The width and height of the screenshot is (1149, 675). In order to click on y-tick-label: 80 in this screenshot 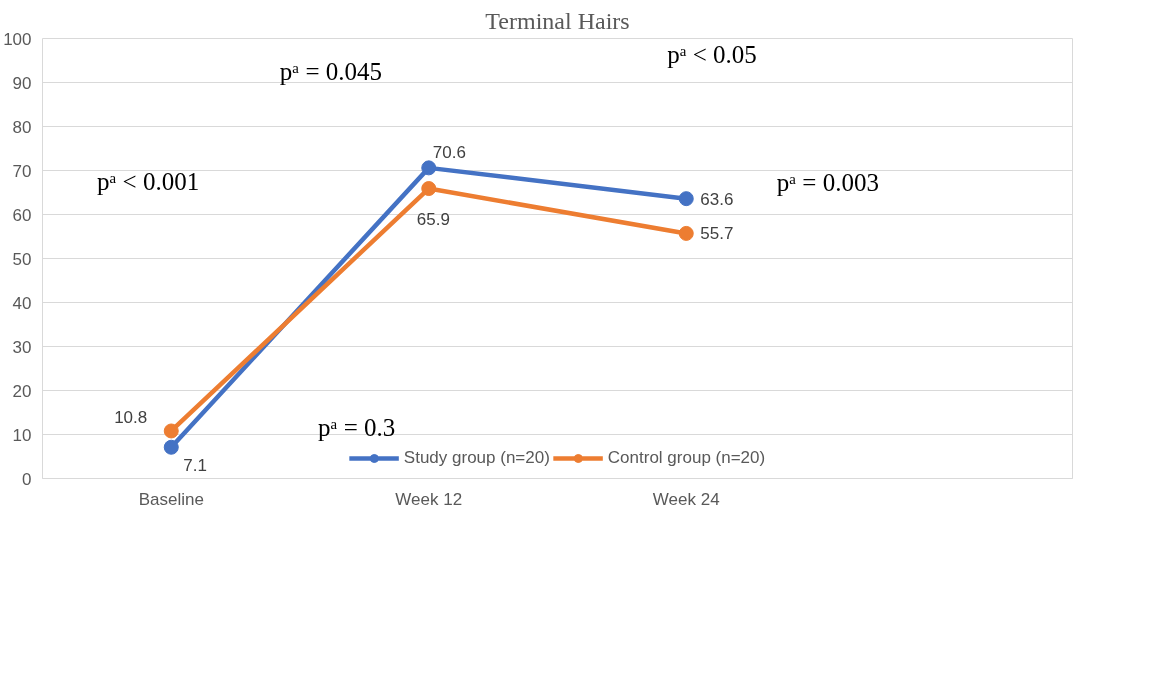, I will do `click(22, 127)`.